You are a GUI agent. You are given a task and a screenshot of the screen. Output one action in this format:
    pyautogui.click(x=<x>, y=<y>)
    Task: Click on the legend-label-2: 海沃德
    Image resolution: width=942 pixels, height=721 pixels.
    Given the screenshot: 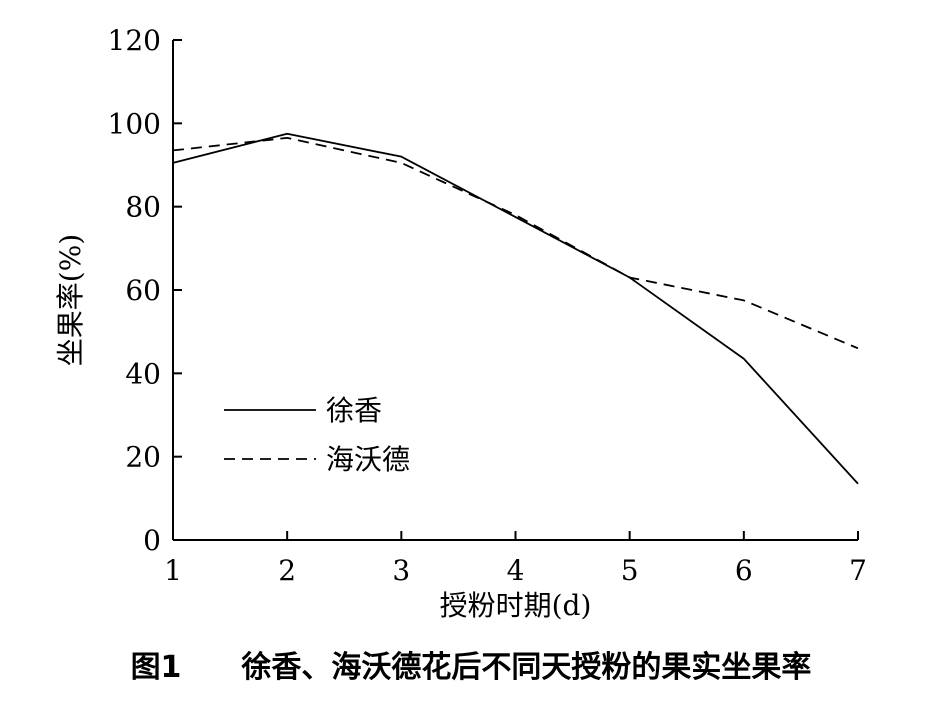 What is the action you would take?
    pyautogui.click(x=368, y=459)
    